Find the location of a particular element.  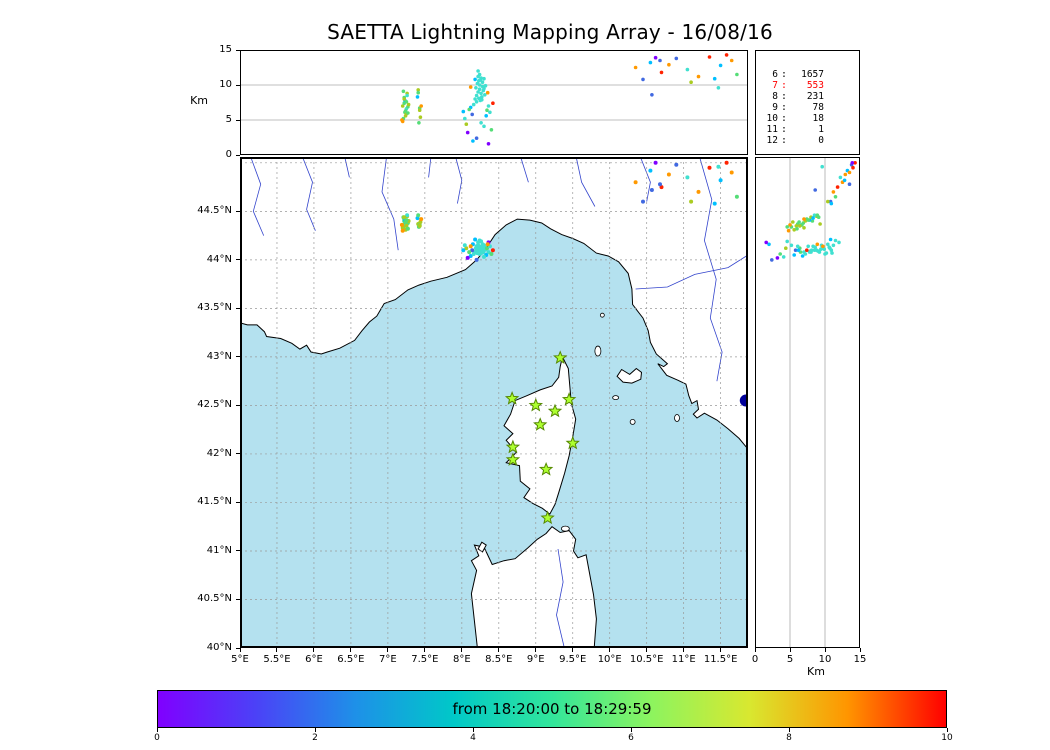

station-count-row: 9: 78 is located at coordinates (810, 107).